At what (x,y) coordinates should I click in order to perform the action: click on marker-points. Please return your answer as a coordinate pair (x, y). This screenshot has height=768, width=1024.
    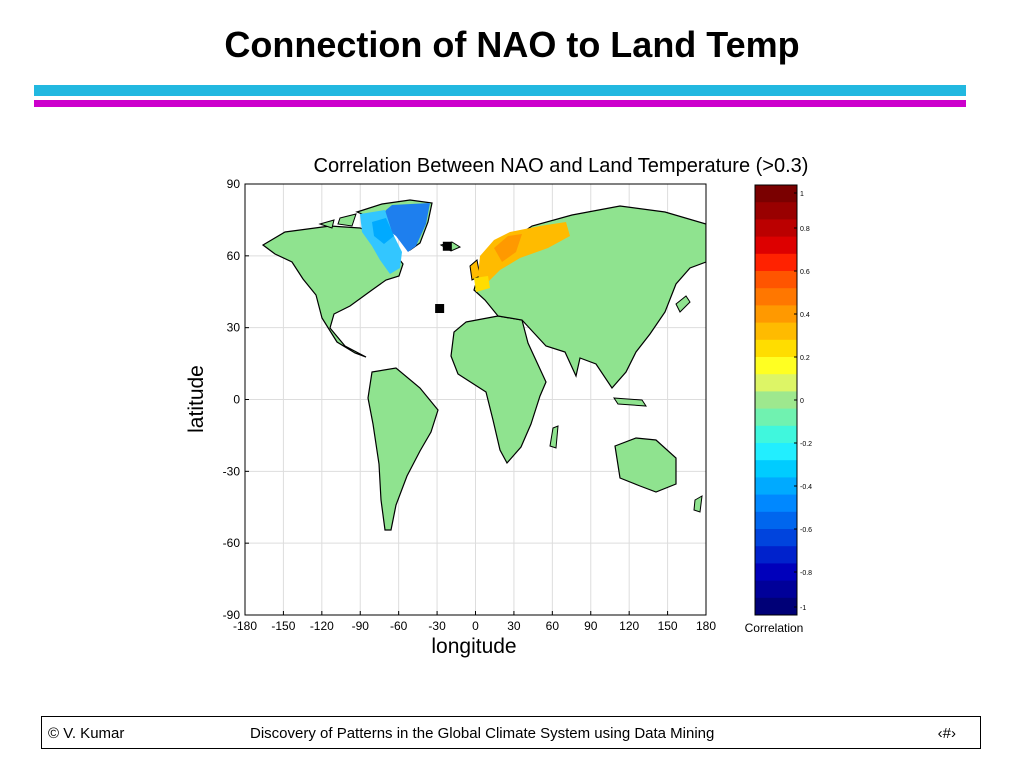
    Looking at the image, I should click on (443, 277).